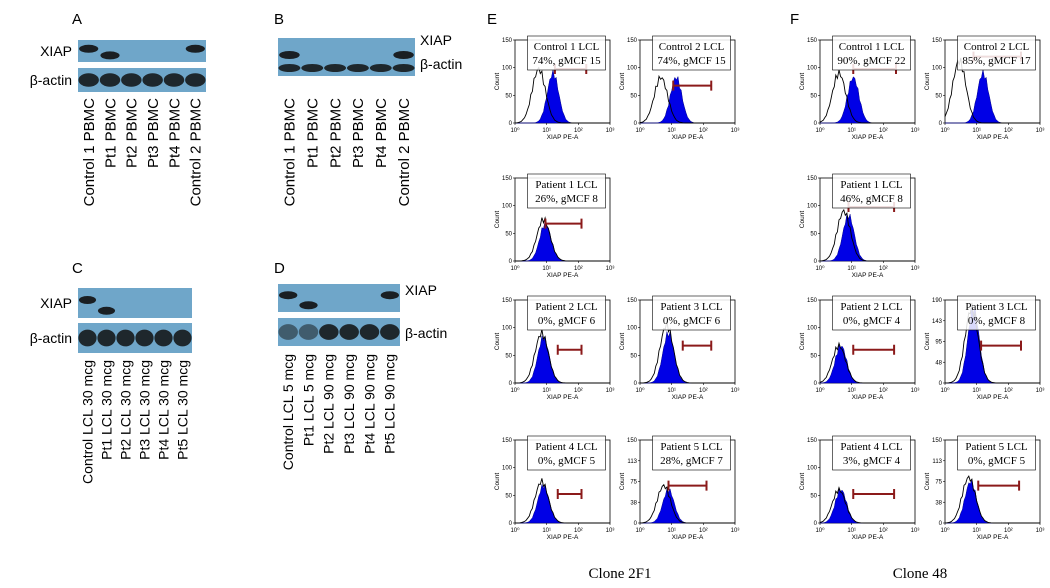 This screenshot has width=1050, height=588. What do you see at coordinates (938, 343) in the screenshot?
I see `y-tick-label: 95` at bounding box center [938, 343].